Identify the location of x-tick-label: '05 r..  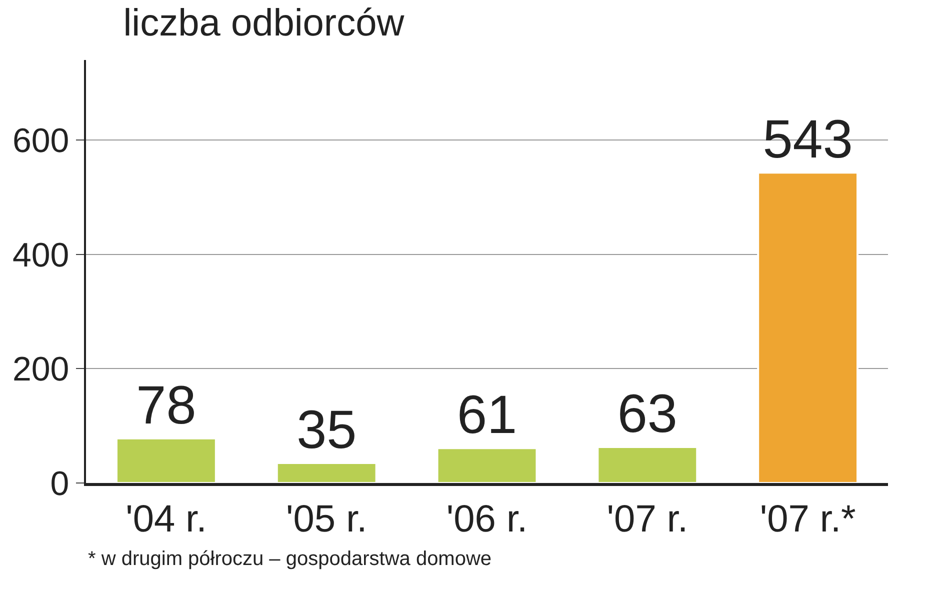
(327, 519).